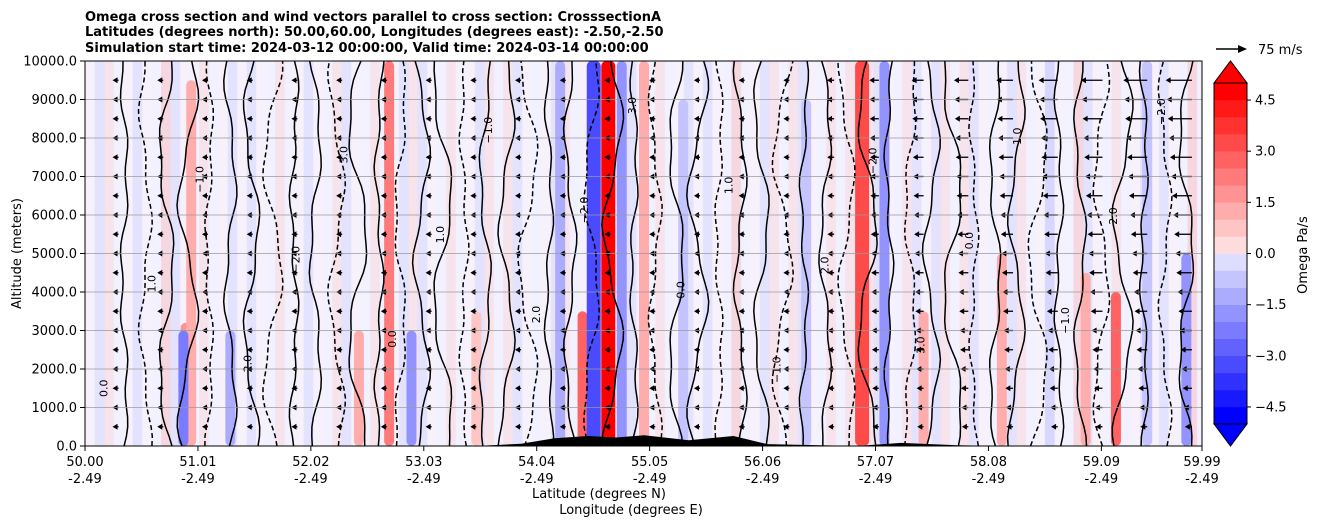  What do you see at coordinates (248, 364) in the screenshot?
I see `contour-label: 2.0` at bounding box center [248, 364].